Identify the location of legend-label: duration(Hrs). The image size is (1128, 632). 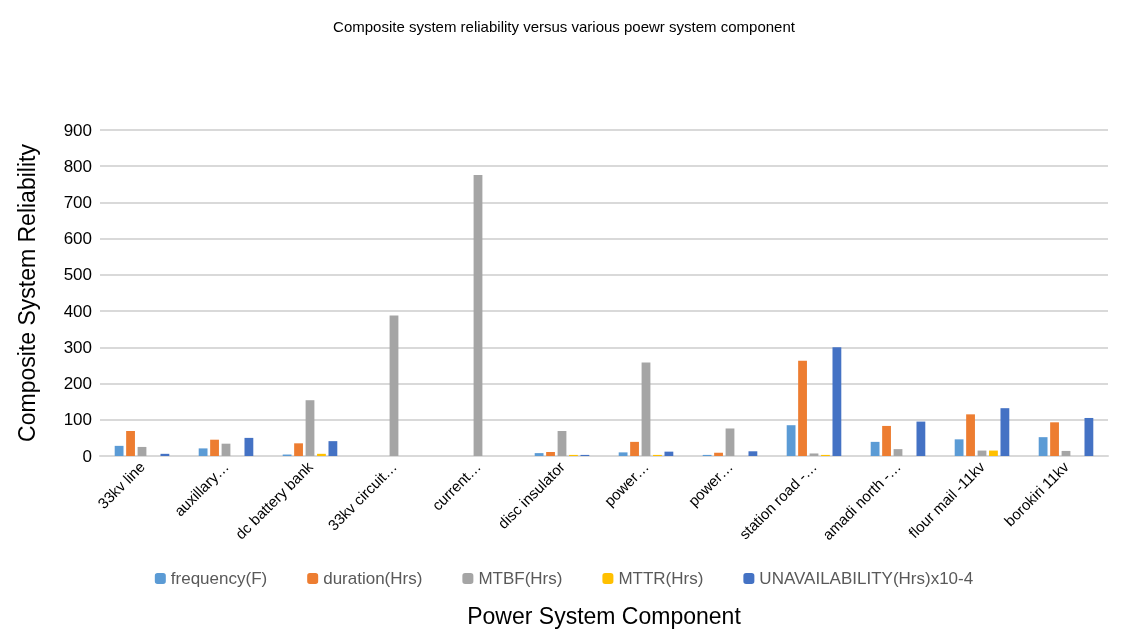
(373, 578).